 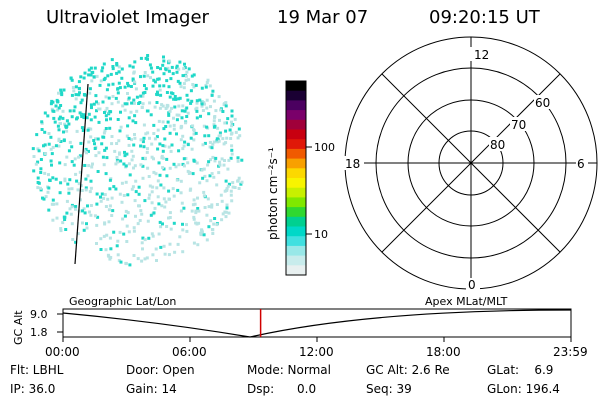 What do you see at coordinates (497, 145) in the screenshot?
I see `polar-ring-label-80: 80` at bounding box center [497, 145].